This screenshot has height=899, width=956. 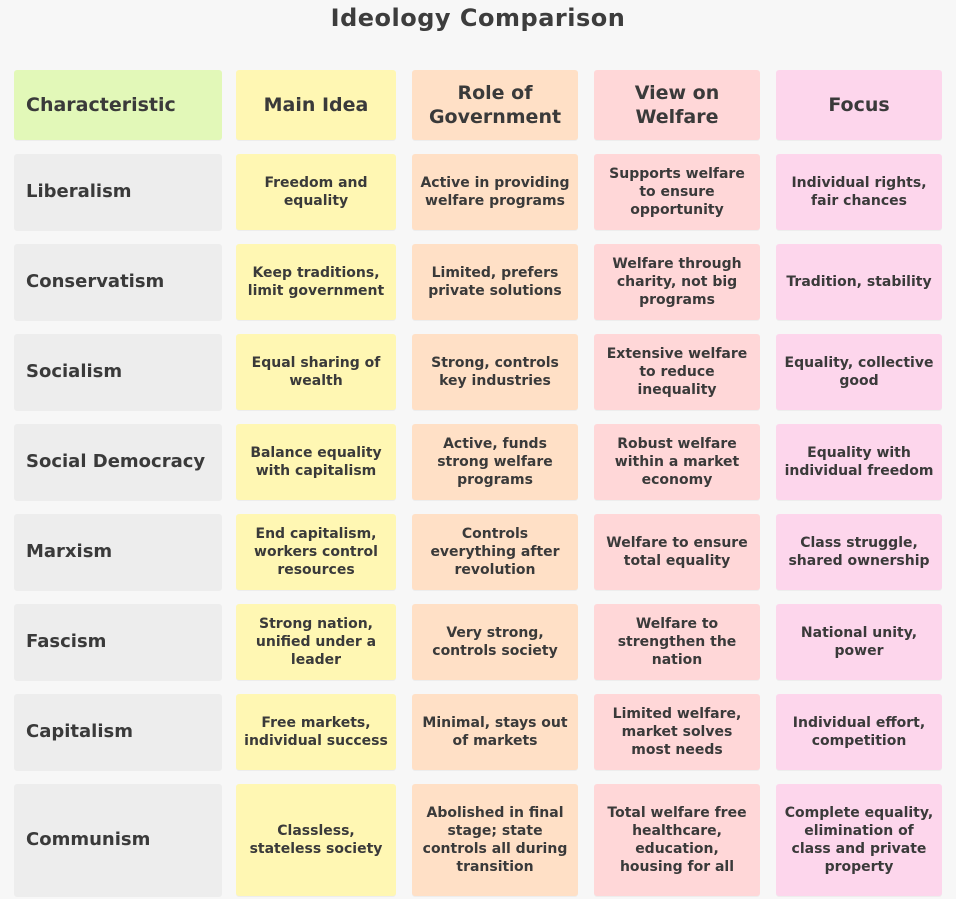 I want to click on cell-role-of-government: Limited, prefers private solutions, so click(x=495, y=282).